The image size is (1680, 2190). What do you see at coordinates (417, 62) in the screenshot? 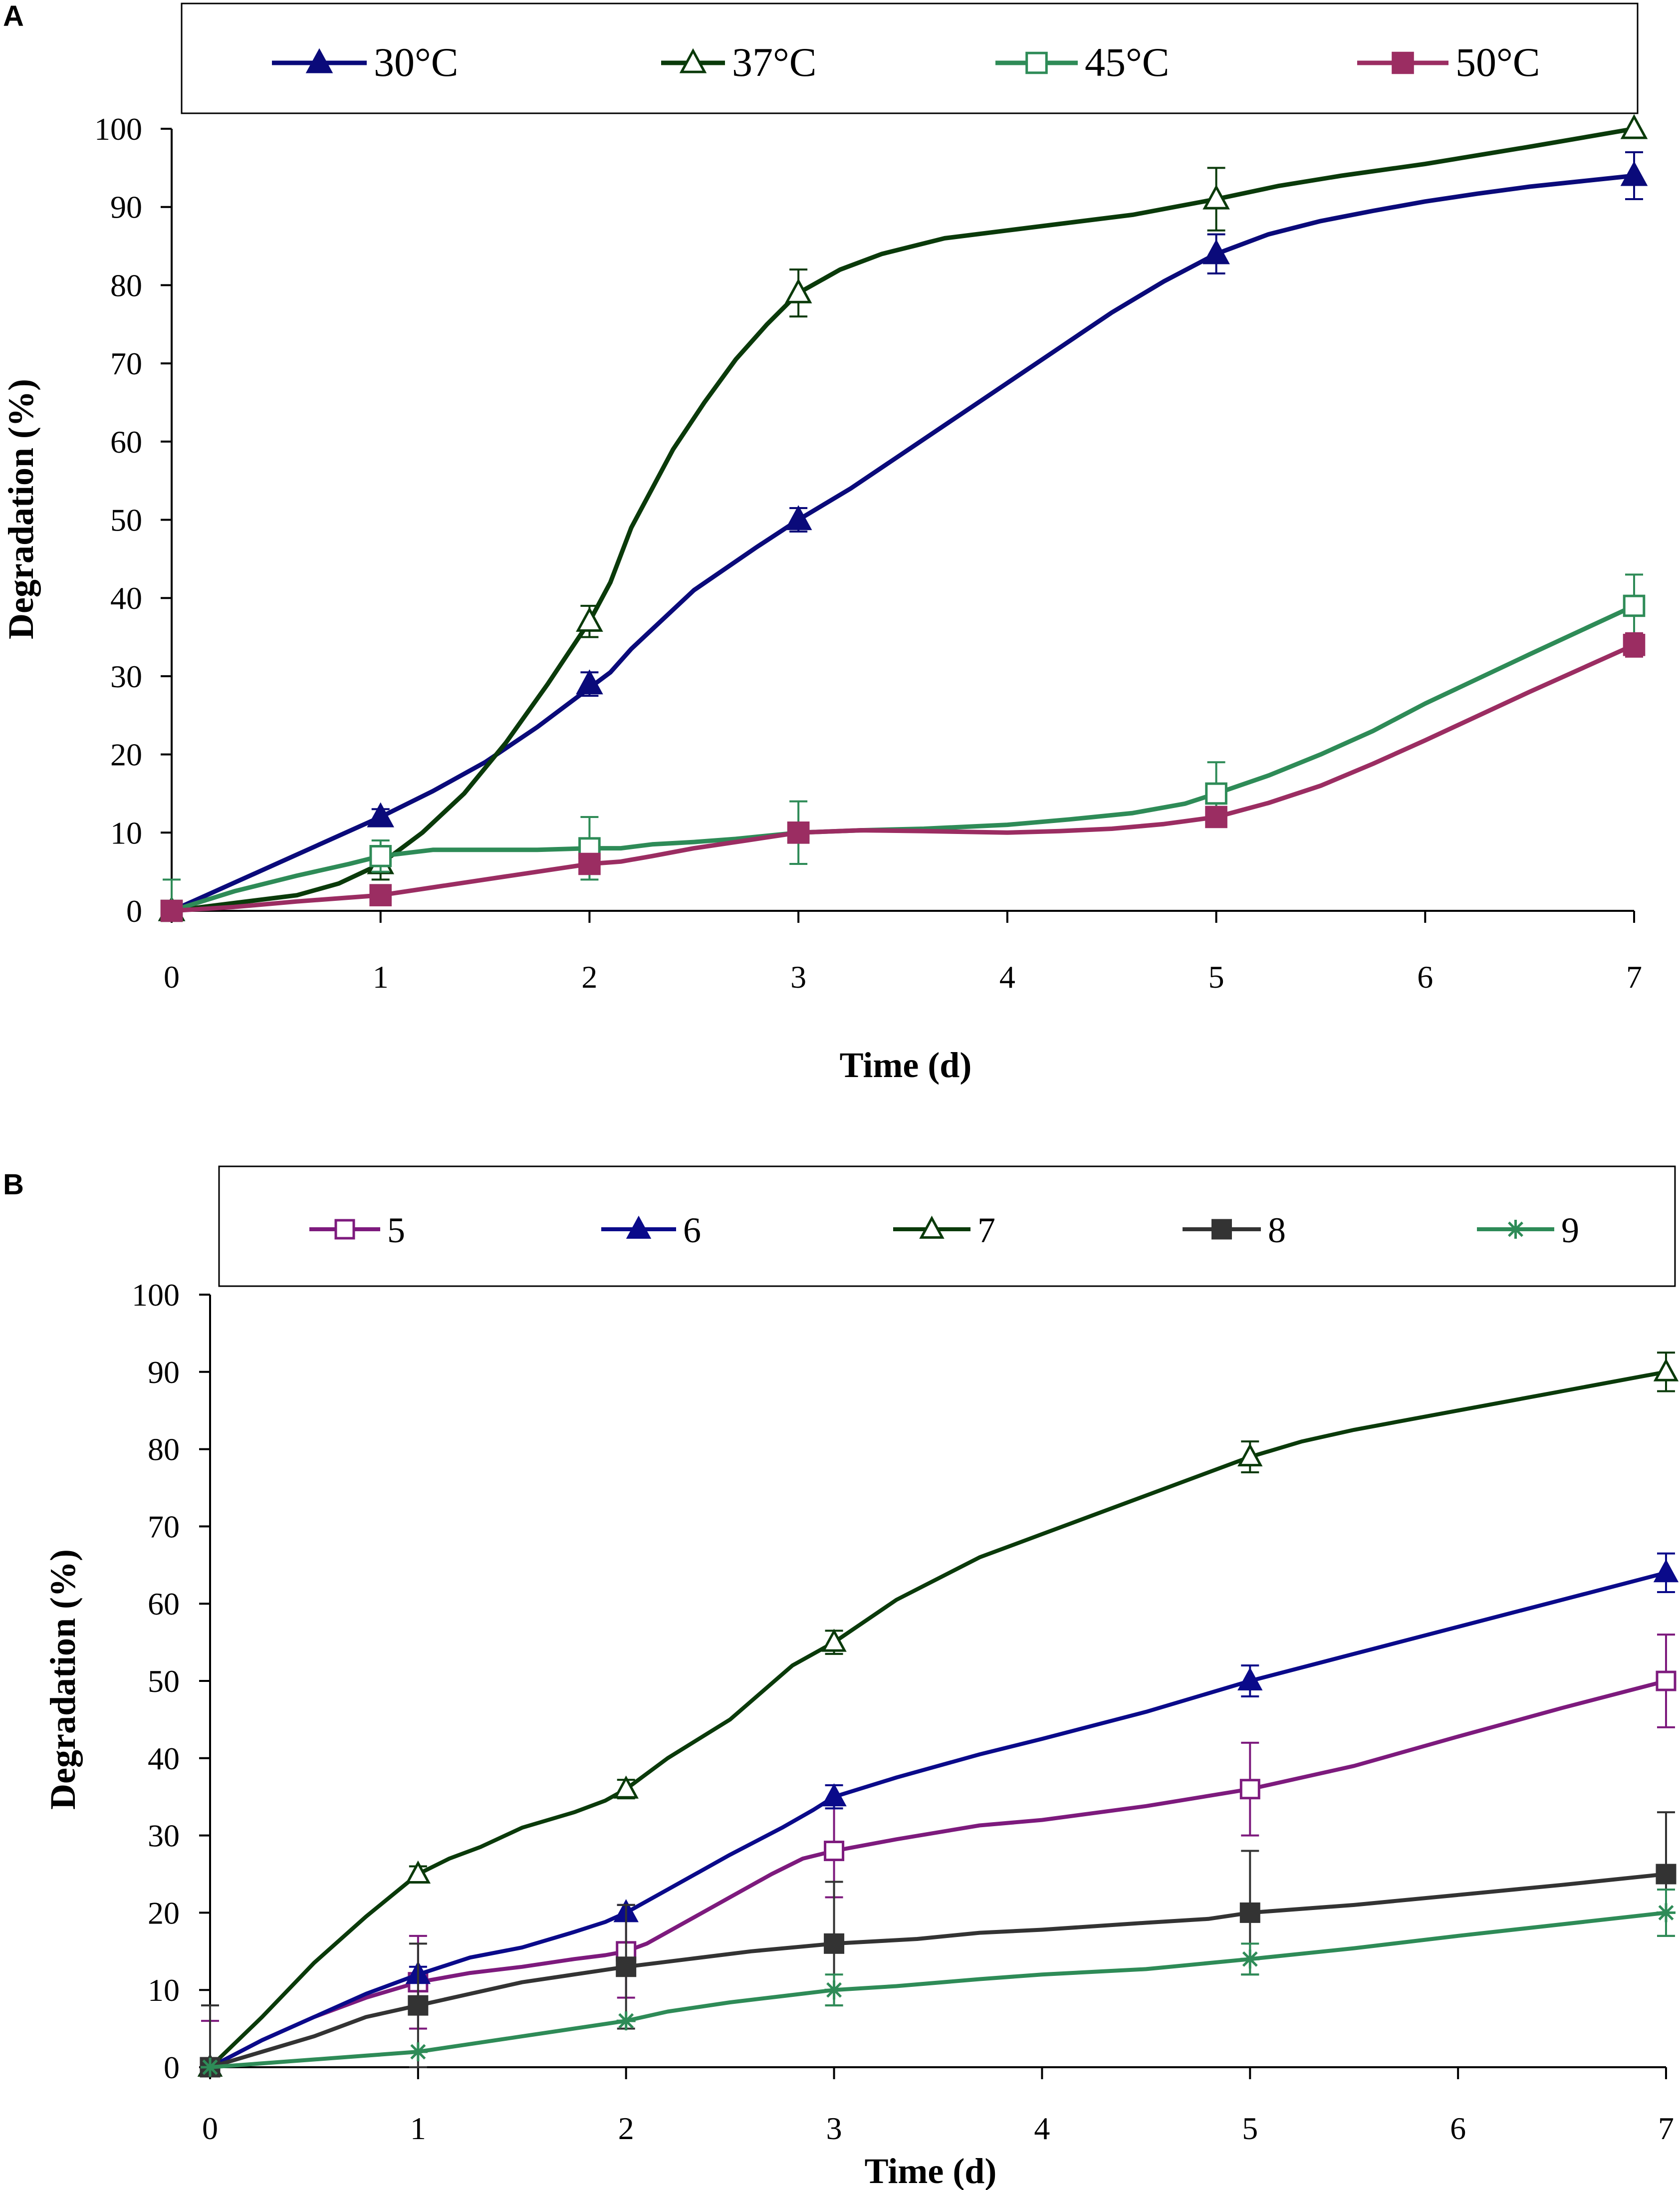
I see `legend-label: 30°C` at bounding box center [417, 62].